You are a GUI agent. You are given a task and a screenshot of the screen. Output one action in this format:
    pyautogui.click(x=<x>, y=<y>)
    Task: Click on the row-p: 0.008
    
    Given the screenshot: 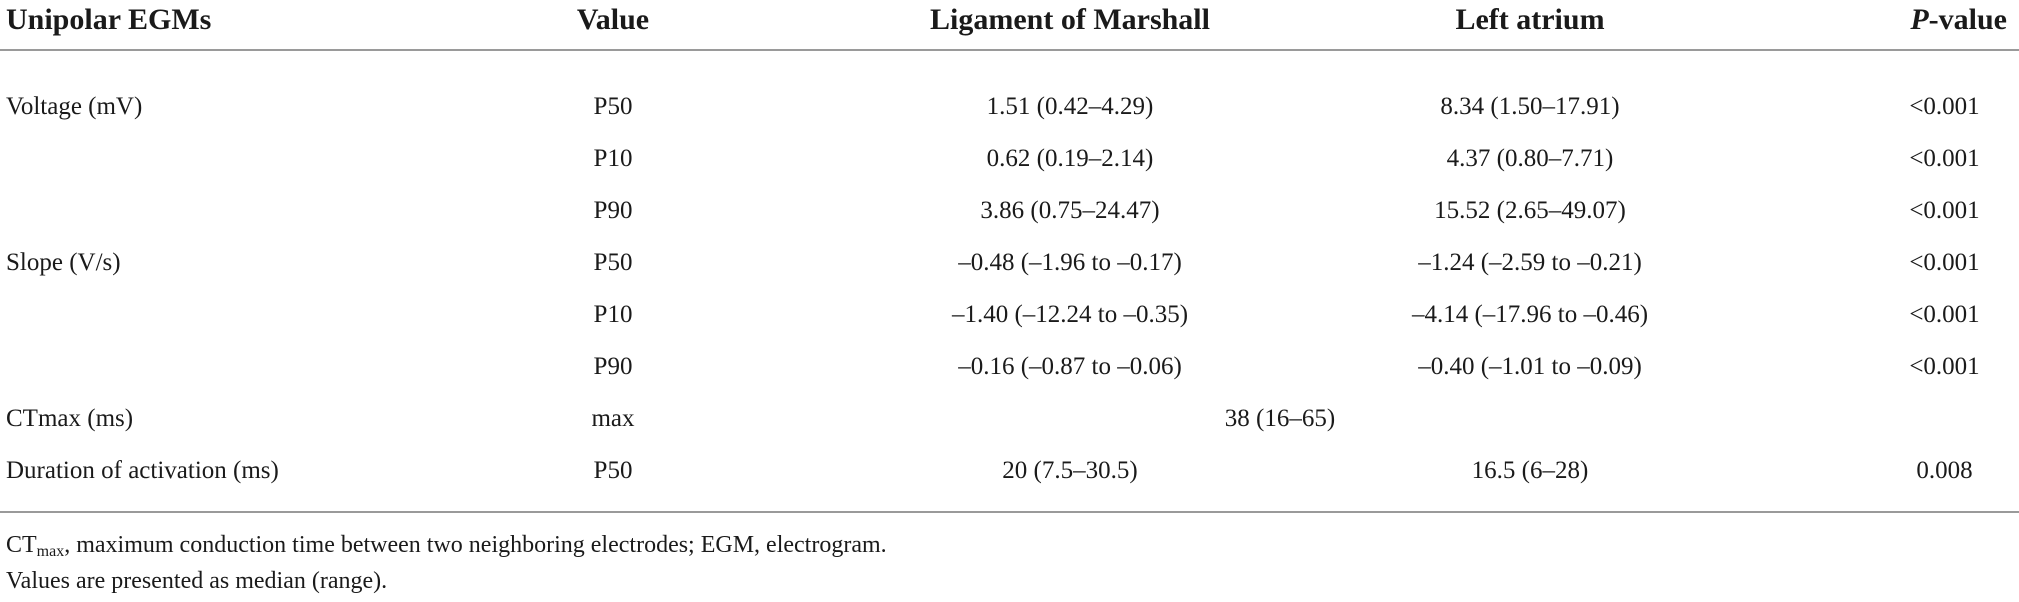 What is the action you would take?
    pyautogui.click(x=1944, y=470)
    